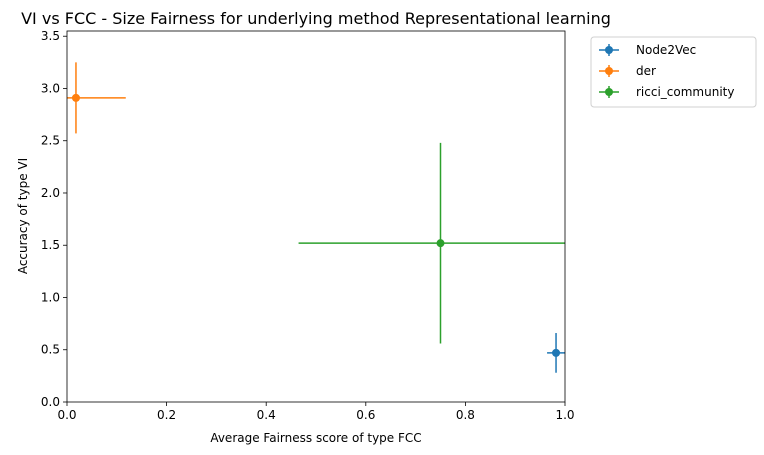  What do you see at coordinates (50, 350) in the screenshot?
I see `y-tick-label: 0.5` at bounding box center [50, 350].